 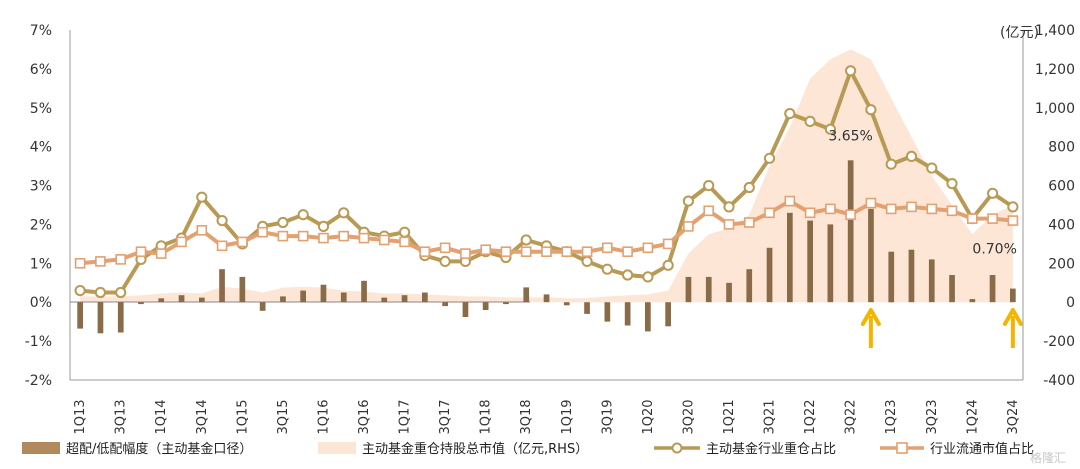 I want to click on point-circle-2Q19, so click(x=587, y=261).